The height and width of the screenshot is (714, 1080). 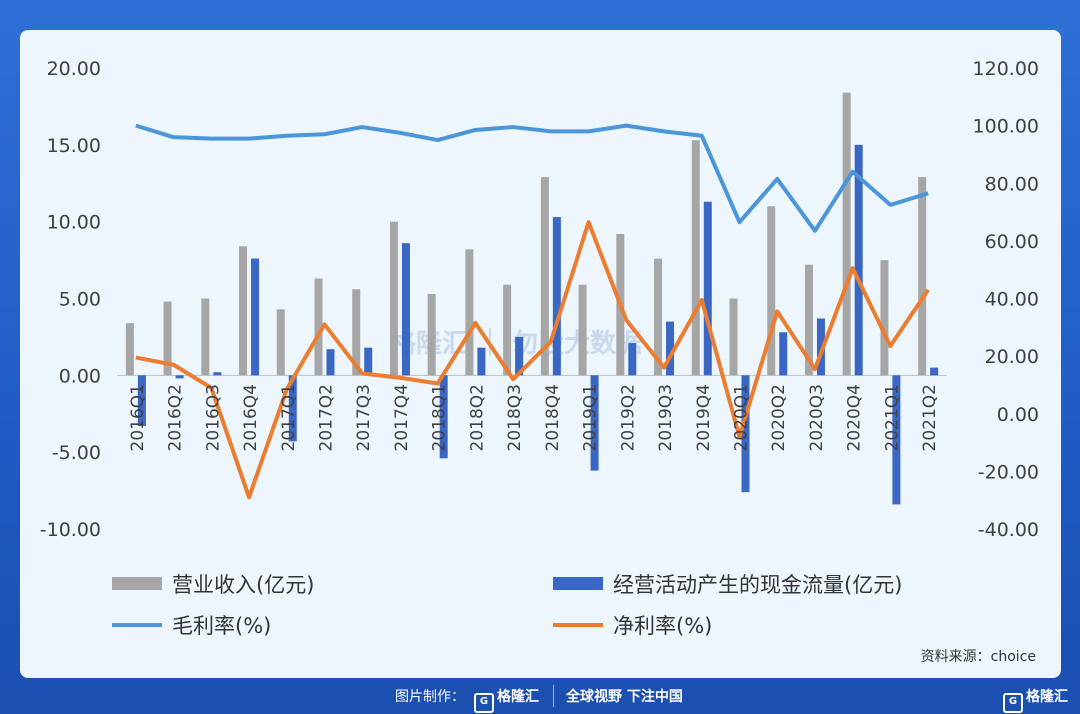 I want to click on category-label: 2017Q1, so click(x=289, y=417).